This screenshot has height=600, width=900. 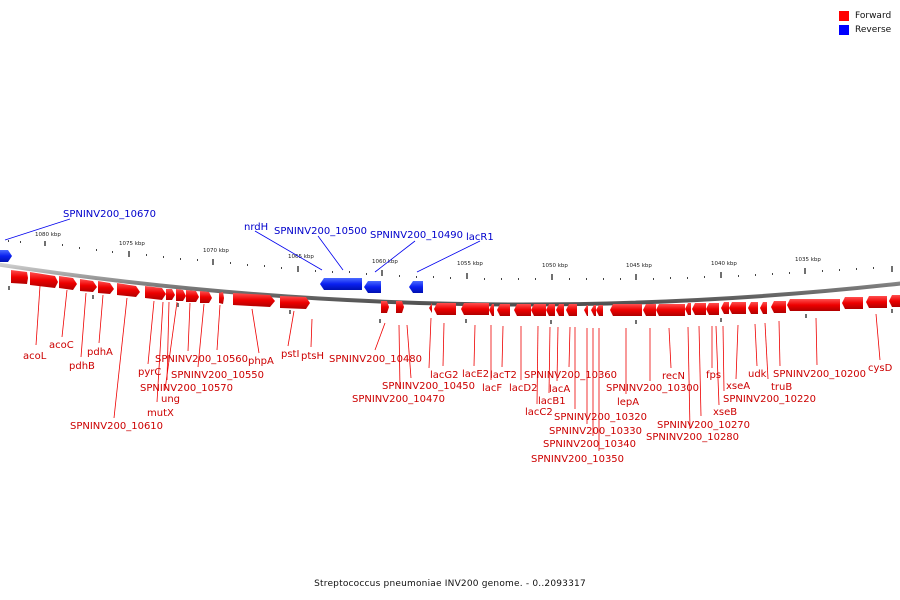 I want to click on gene-label-forward: acoL, so click(x=35, y=356).